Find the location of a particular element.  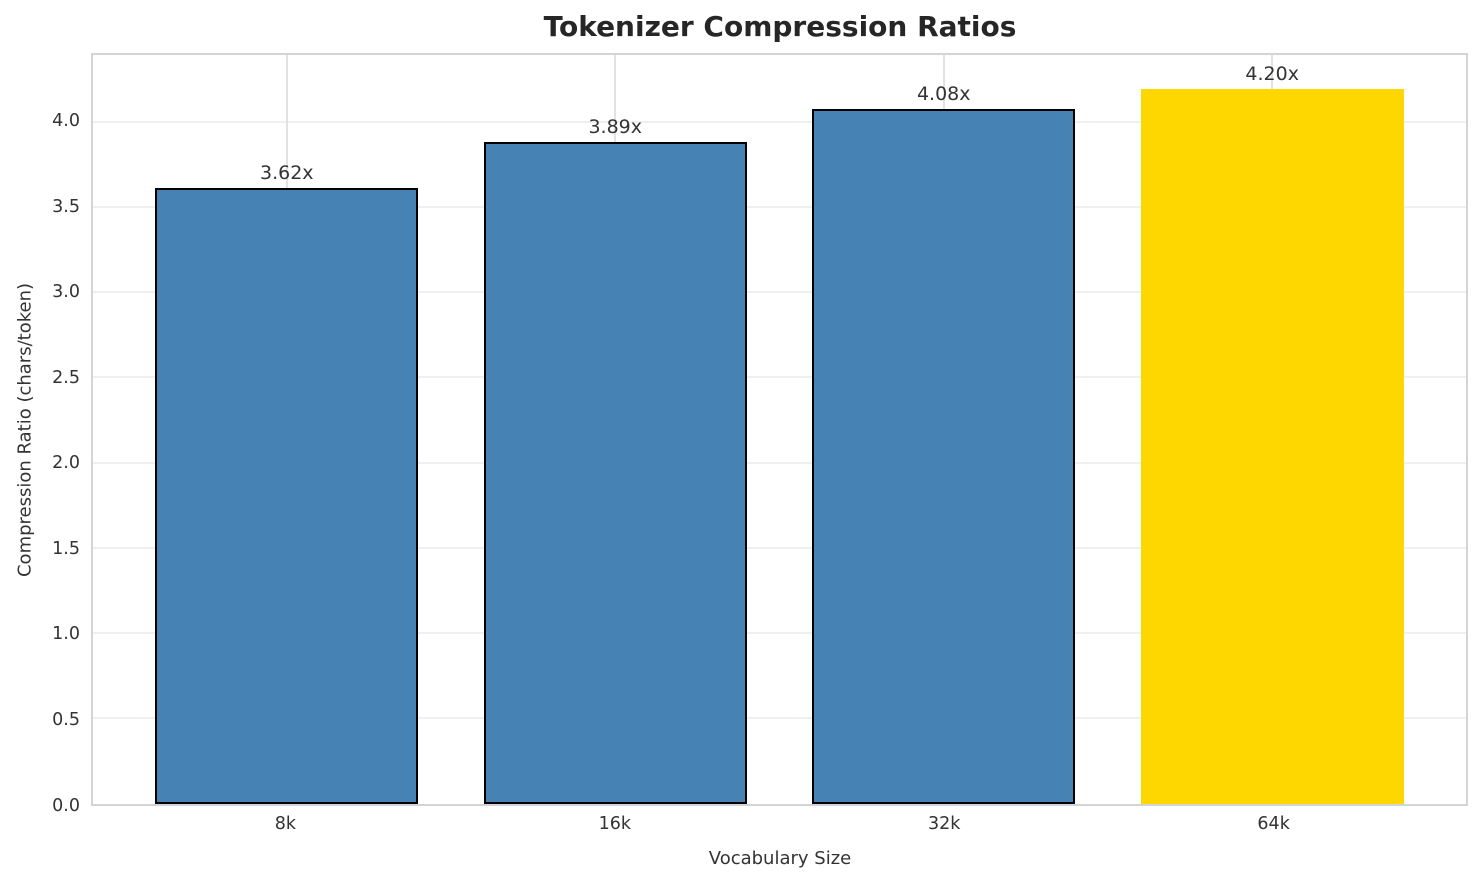

bar-16k is located at coordinates (615, 472).